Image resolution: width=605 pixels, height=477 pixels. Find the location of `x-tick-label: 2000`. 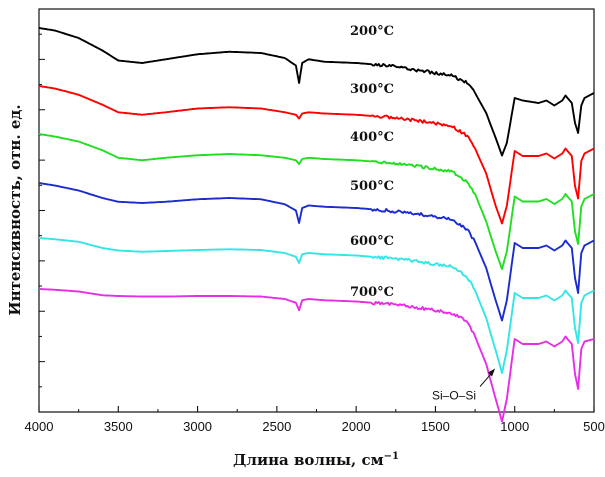

x-tick-label: 2000 is located at coordinates (356, 426).